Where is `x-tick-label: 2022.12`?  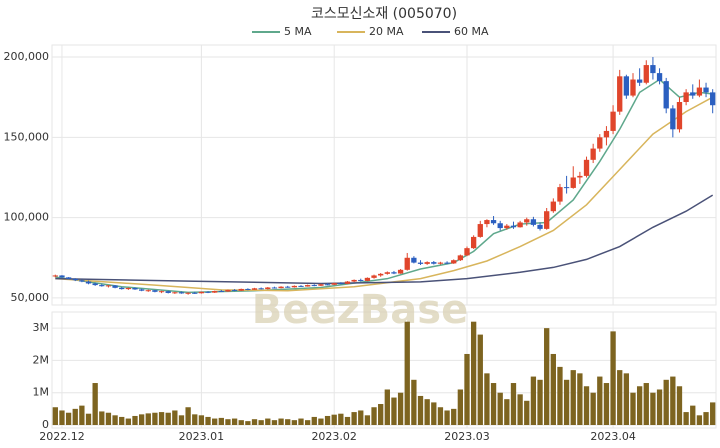
x-tick-label: 2022.12 is located at coordinates (62, 436).